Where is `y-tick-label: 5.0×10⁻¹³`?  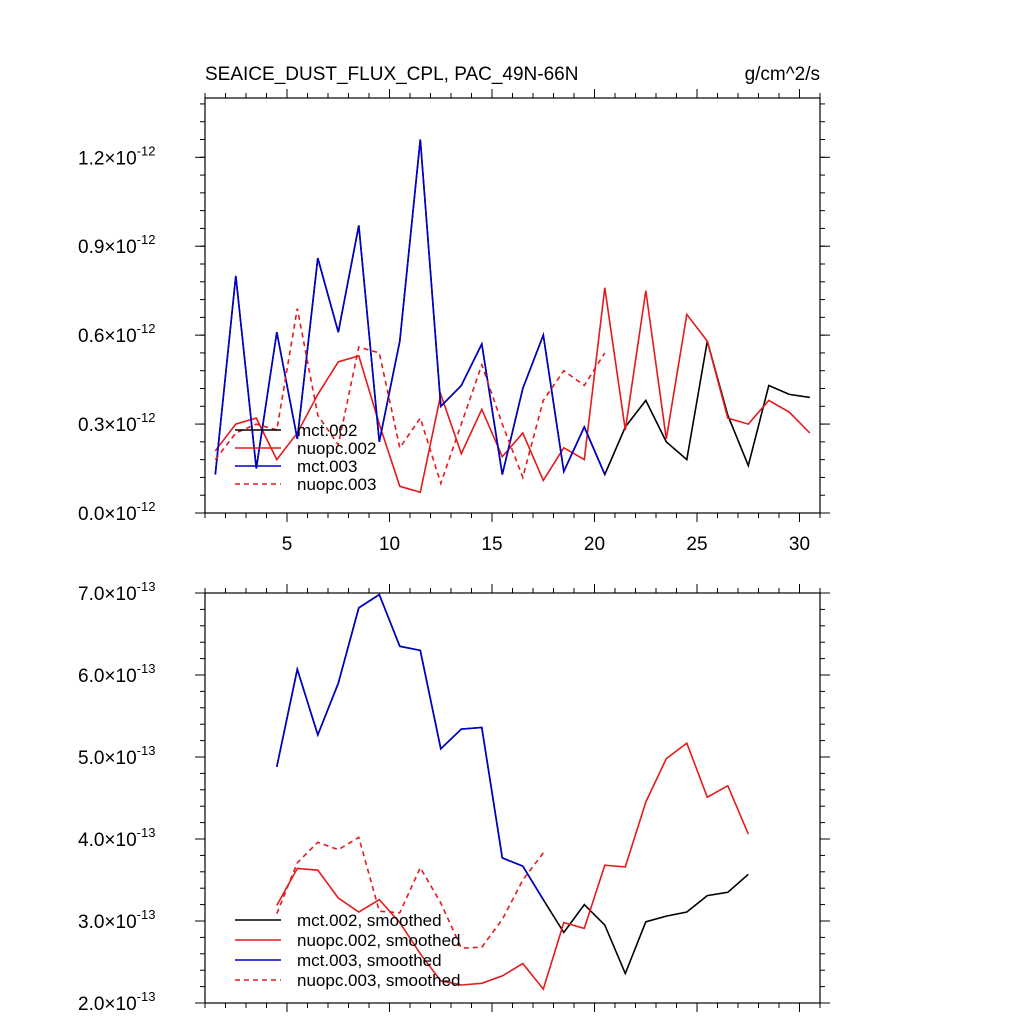
y-tick-label: 5.0×10⁻¹³ is located at coordinates (116, 756).